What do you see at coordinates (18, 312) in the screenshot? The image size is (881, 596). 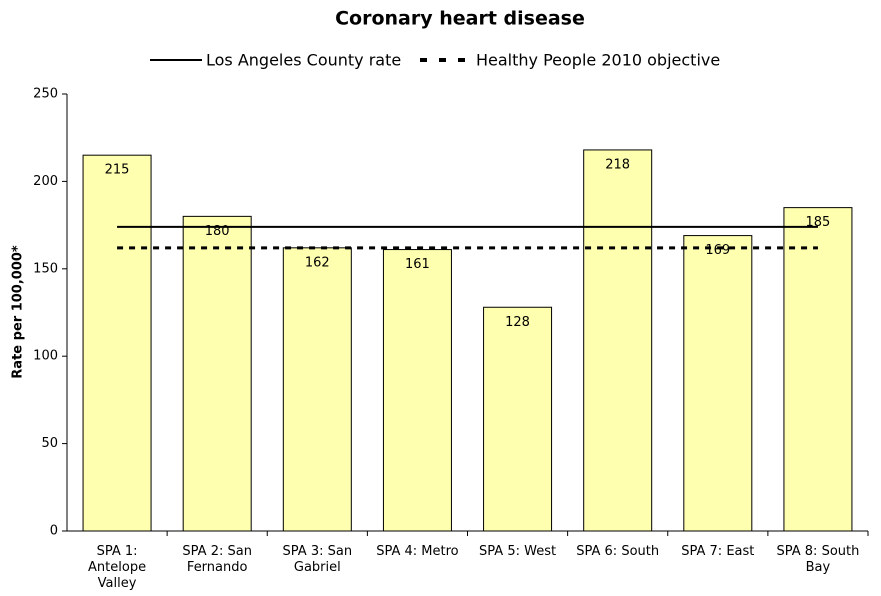 I see `y-axis-label: Rate per 100,000*` at bounding box center [18, 312].